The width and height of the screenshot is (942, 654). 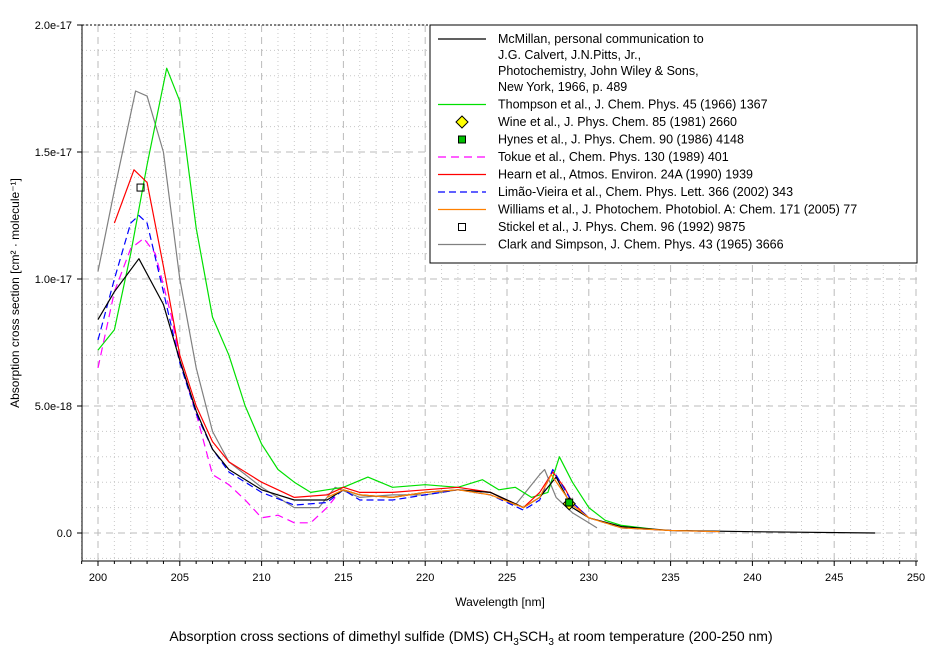 I want to click on x-tick-label: 240, so click(x=752, y=578).